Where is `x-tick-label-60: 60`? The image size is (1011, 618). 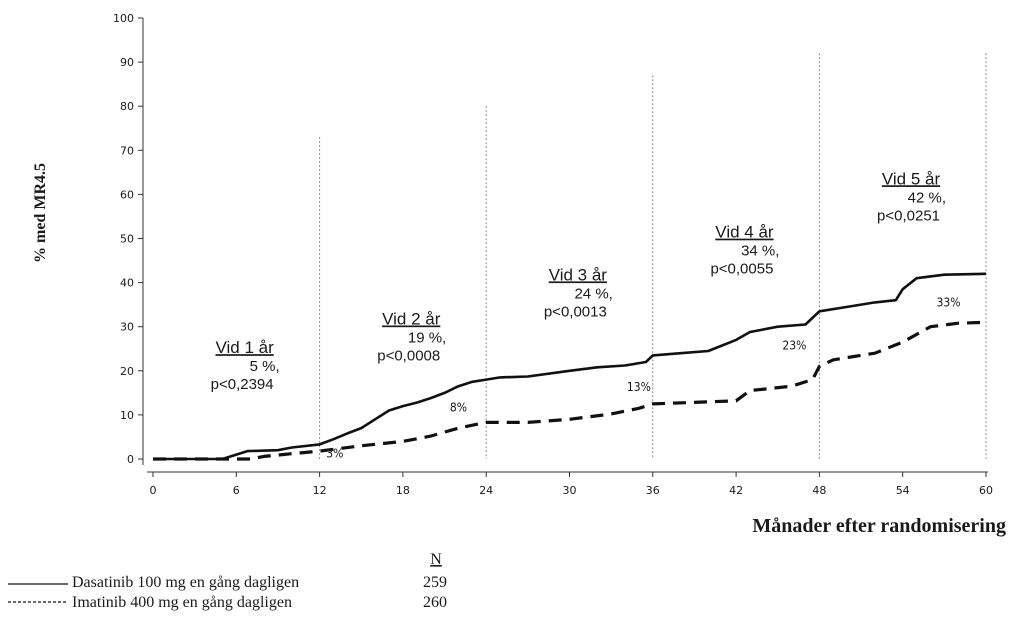
x-tick-label-60: 60 is located at coordinates (986, 490).